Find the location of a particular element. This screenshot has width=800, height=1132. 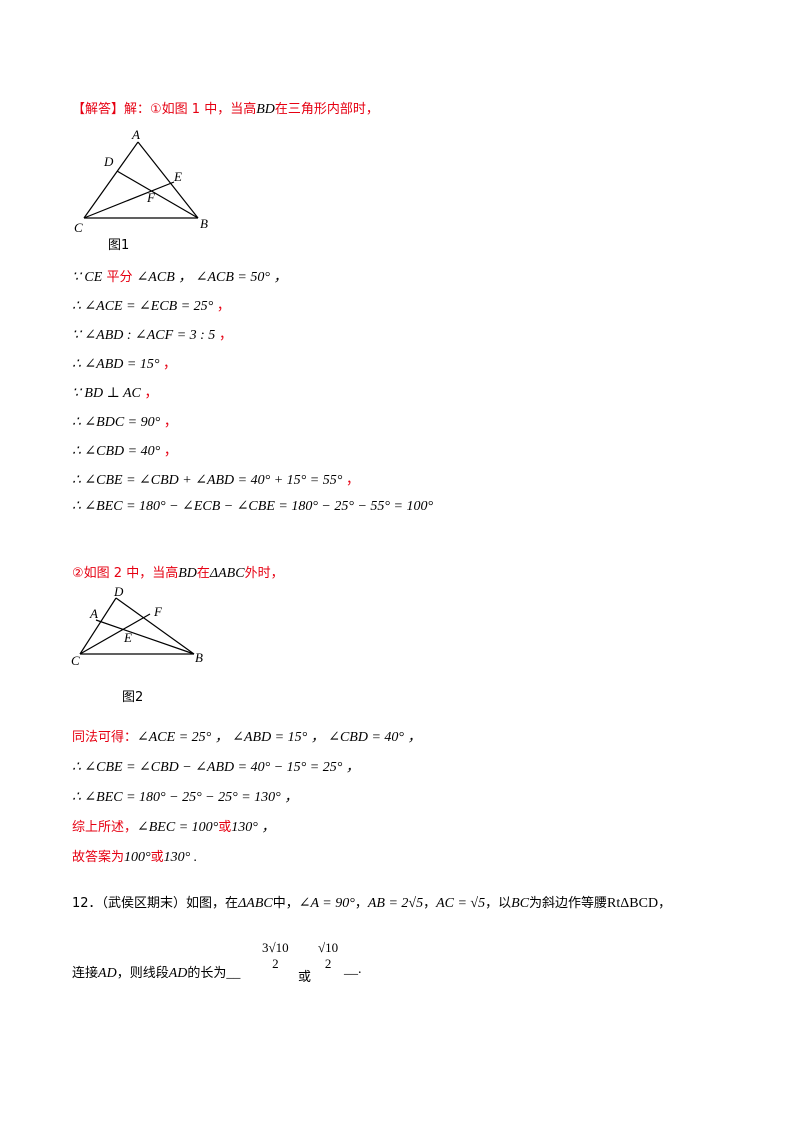

fraction-2: √10 2 is located at coordinates (328, 956).